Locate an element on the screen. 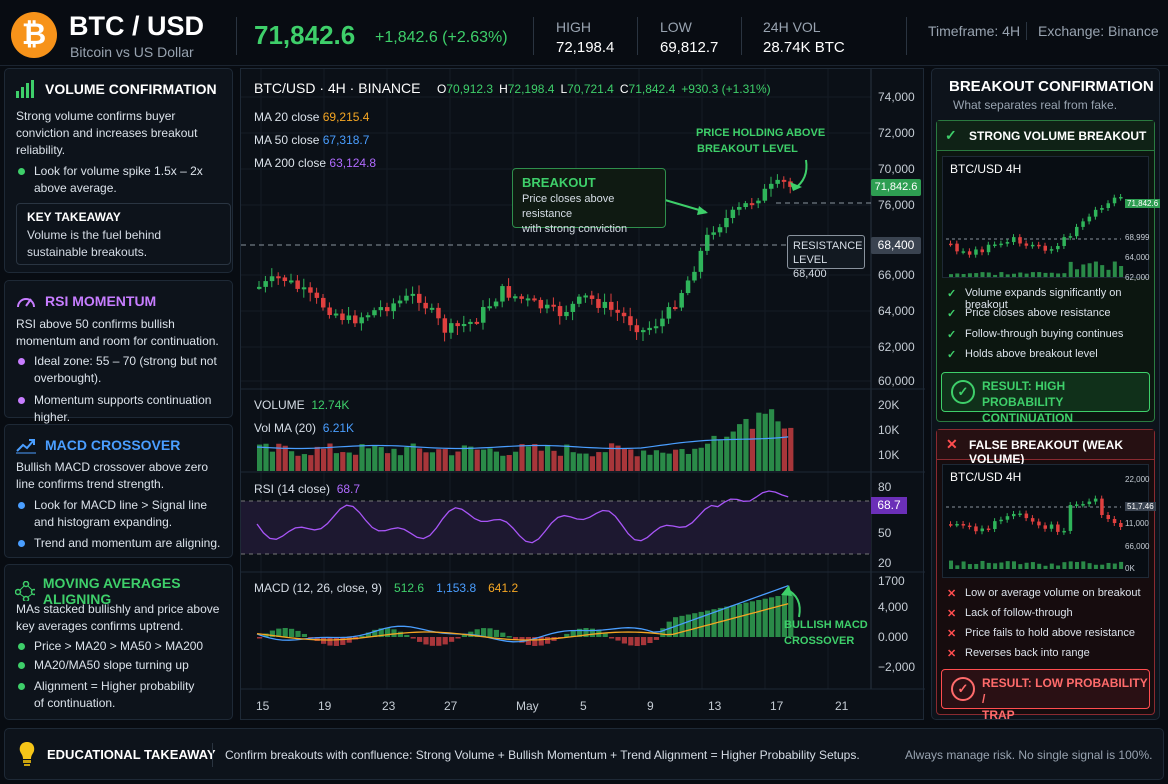  mini-price-tick: 0K is located at coordinates (1130, 568).